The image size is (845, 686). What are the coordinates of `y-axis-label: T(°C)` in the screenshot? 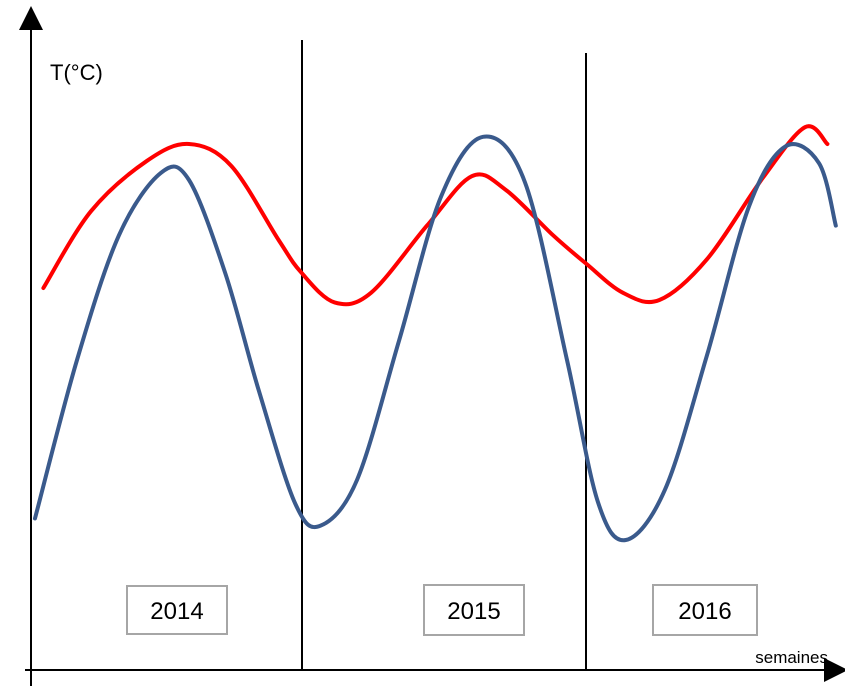 It's located at (76, 72).